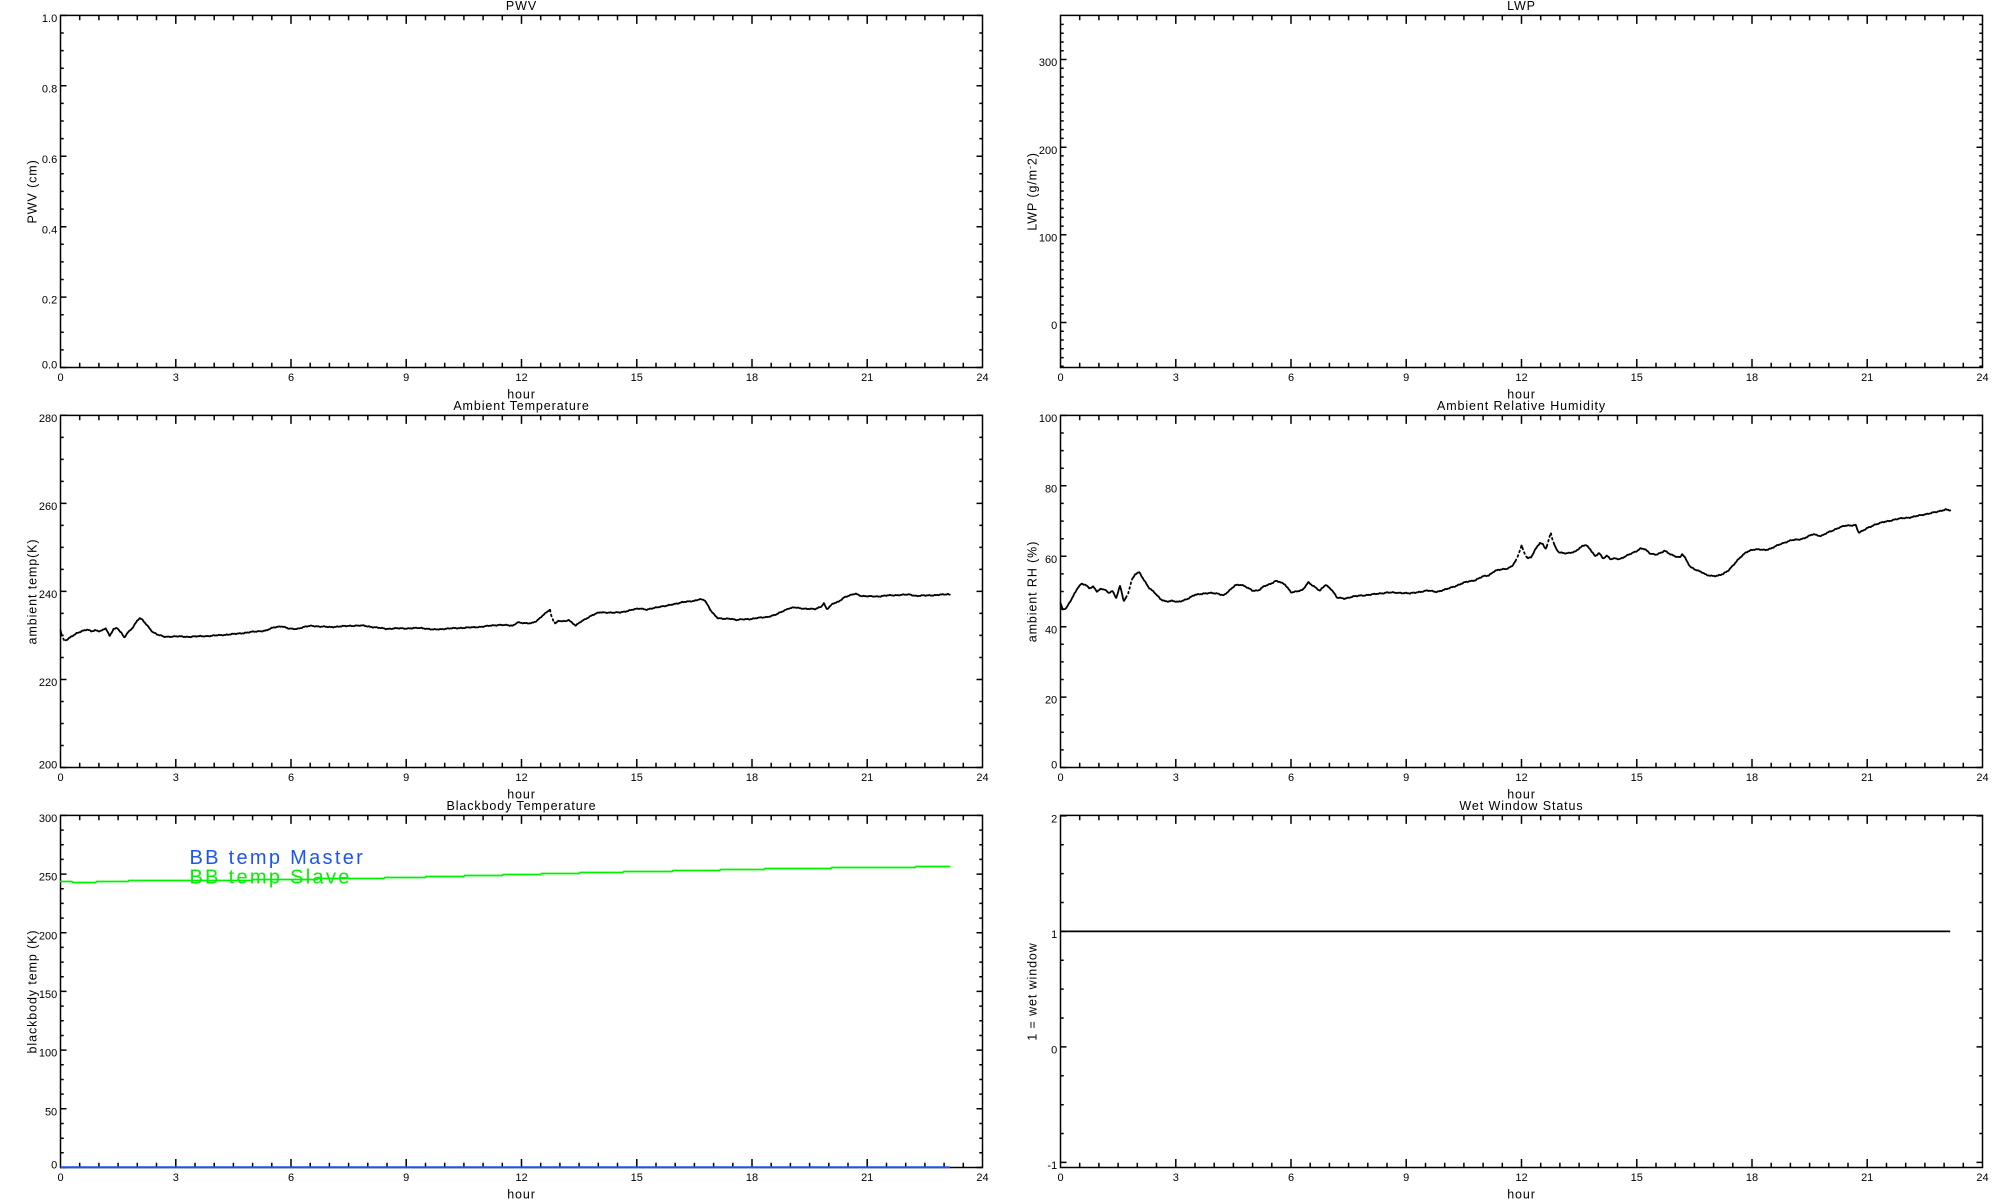 Image resolution: width=2000 pixels, height=1200 pixels. I want to click on svg-text: 0.4, so click(49, 230).